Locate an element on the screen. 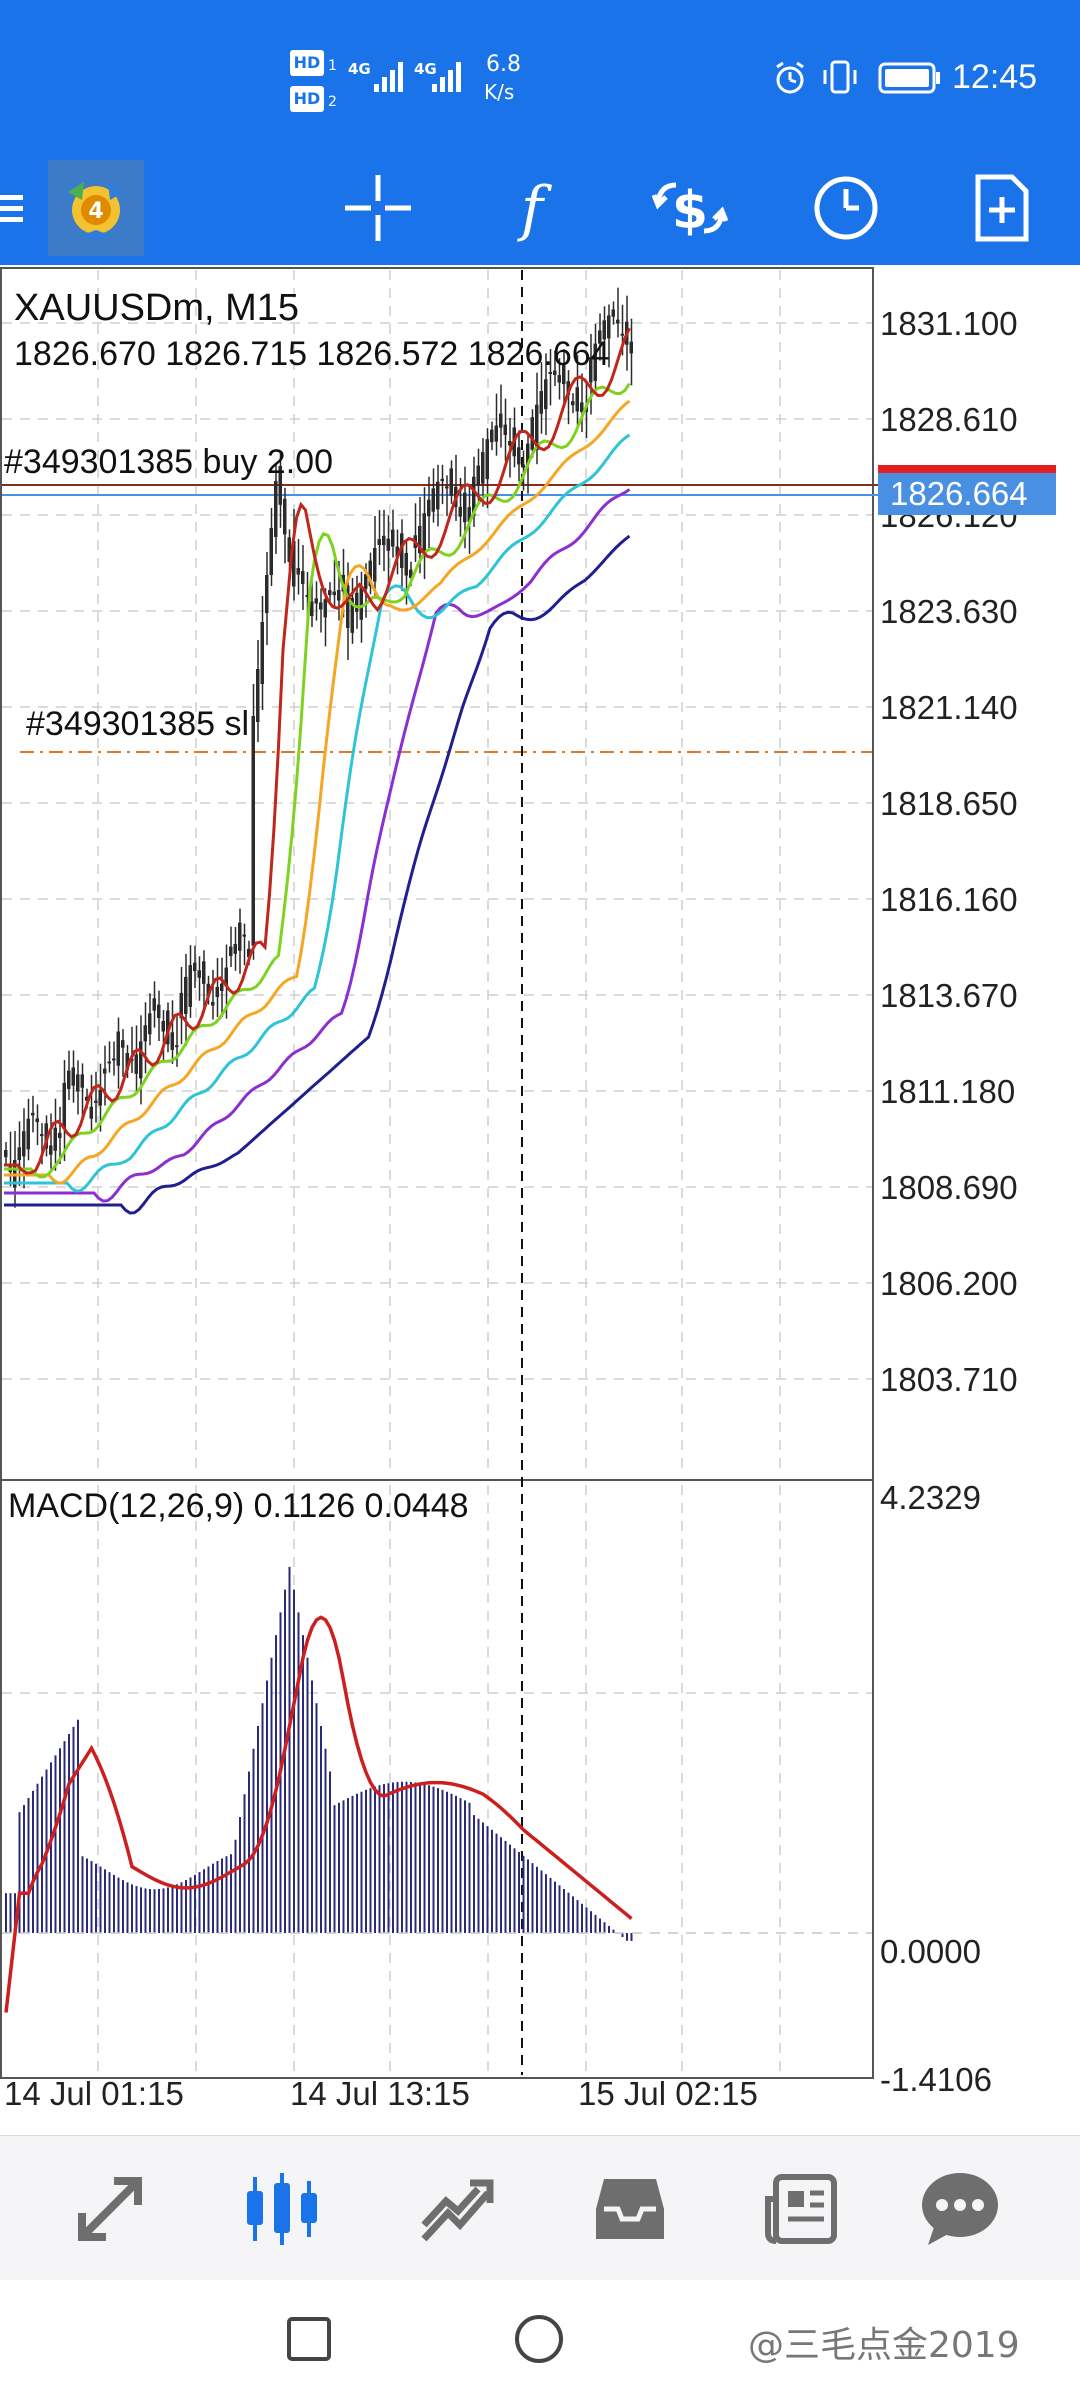  order-stoploss-label: #349301385 sl is located at coordinates (138, 724).